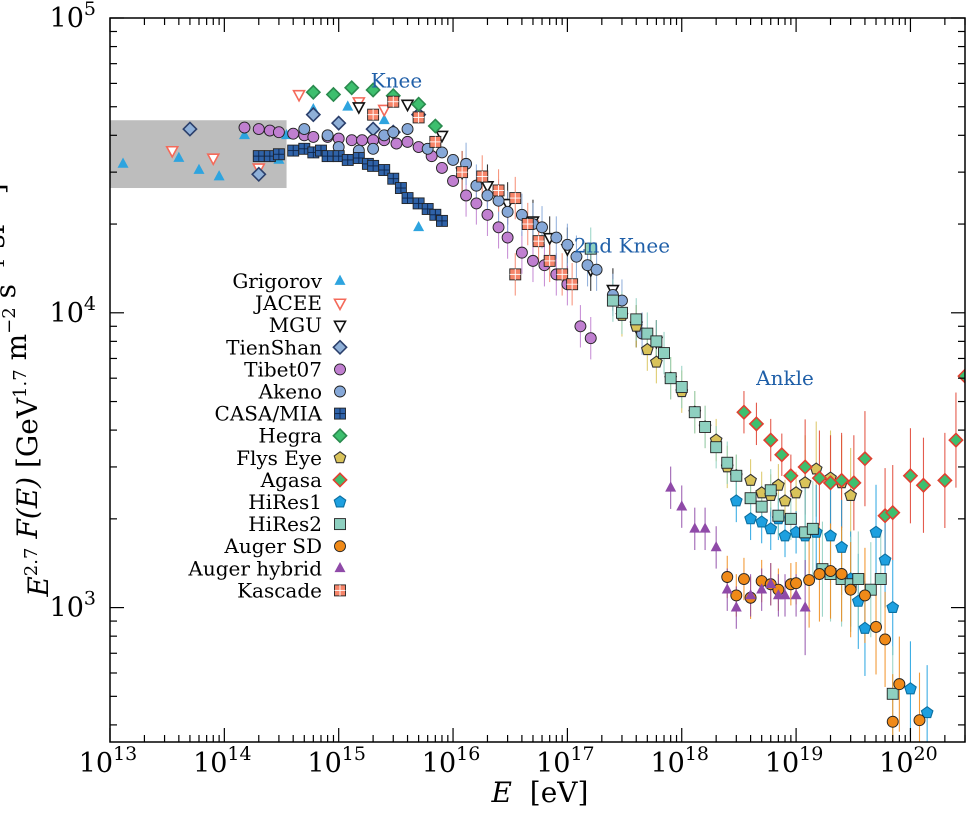 The image size is (969, 822). What do you see at coordinates (397, 81) in the screenshot?
I see `annotation-knee: Knee` at bounding box center [397, 81].